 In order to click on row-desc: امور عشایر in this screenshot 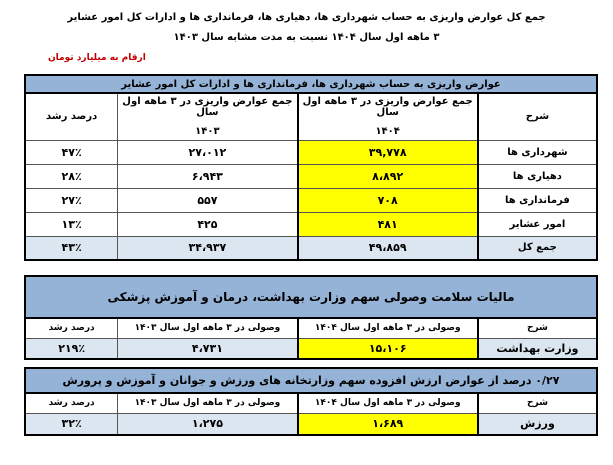, I will do `click(537, 224)`.